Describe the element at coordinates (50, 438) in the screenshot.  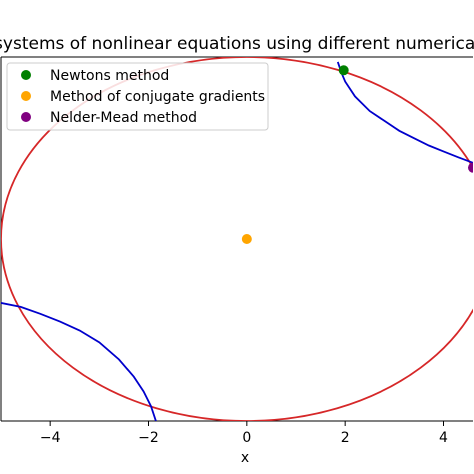
I see `x-tick-label: −4` at that location.